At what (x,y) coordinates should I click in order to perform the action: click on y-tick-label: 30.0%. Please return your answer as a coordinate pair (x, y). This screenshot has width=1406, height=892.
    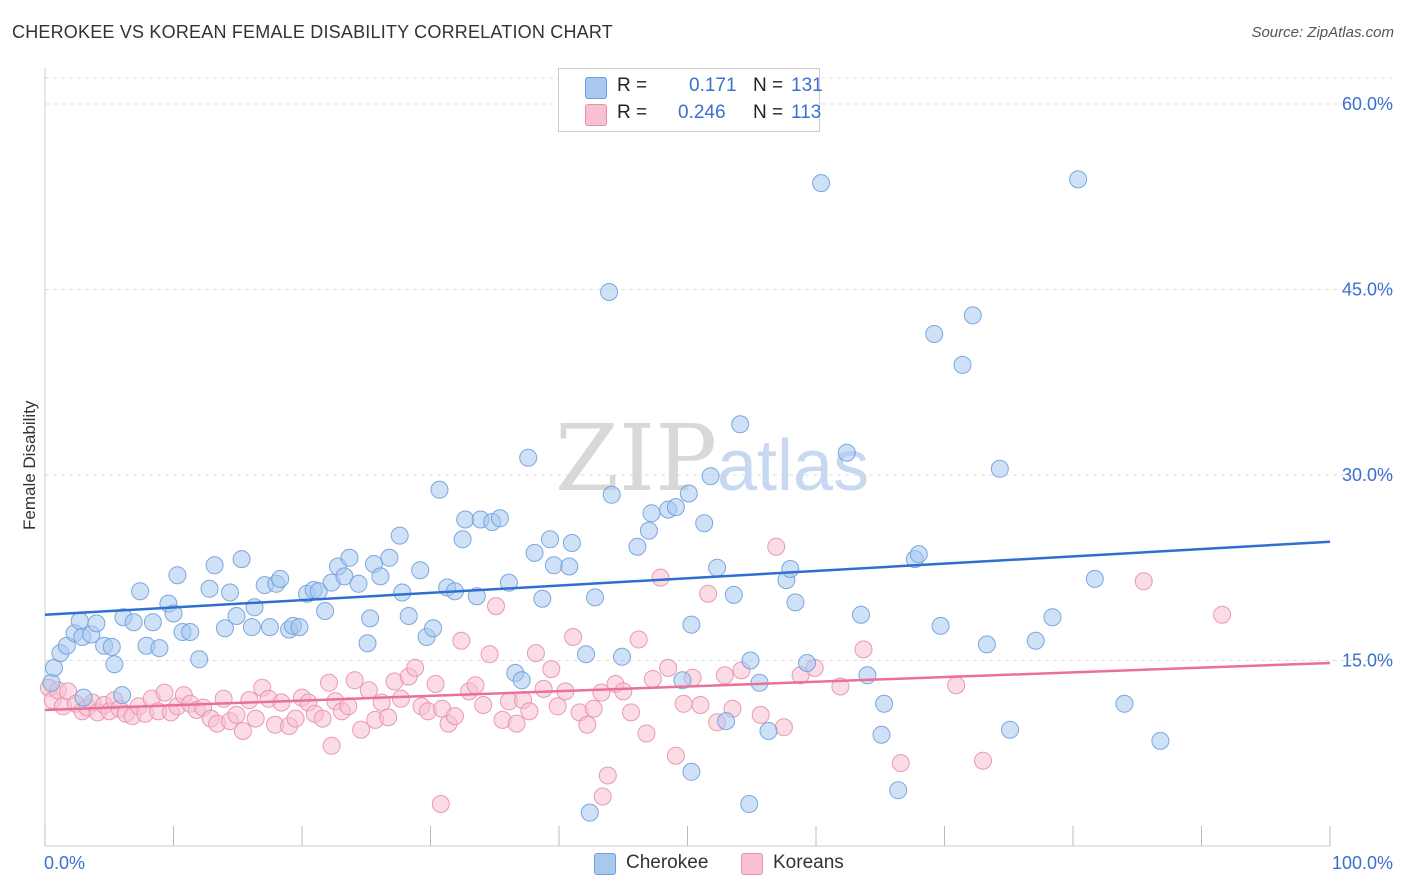
    Looking at the image, I should click on (1367, 475).